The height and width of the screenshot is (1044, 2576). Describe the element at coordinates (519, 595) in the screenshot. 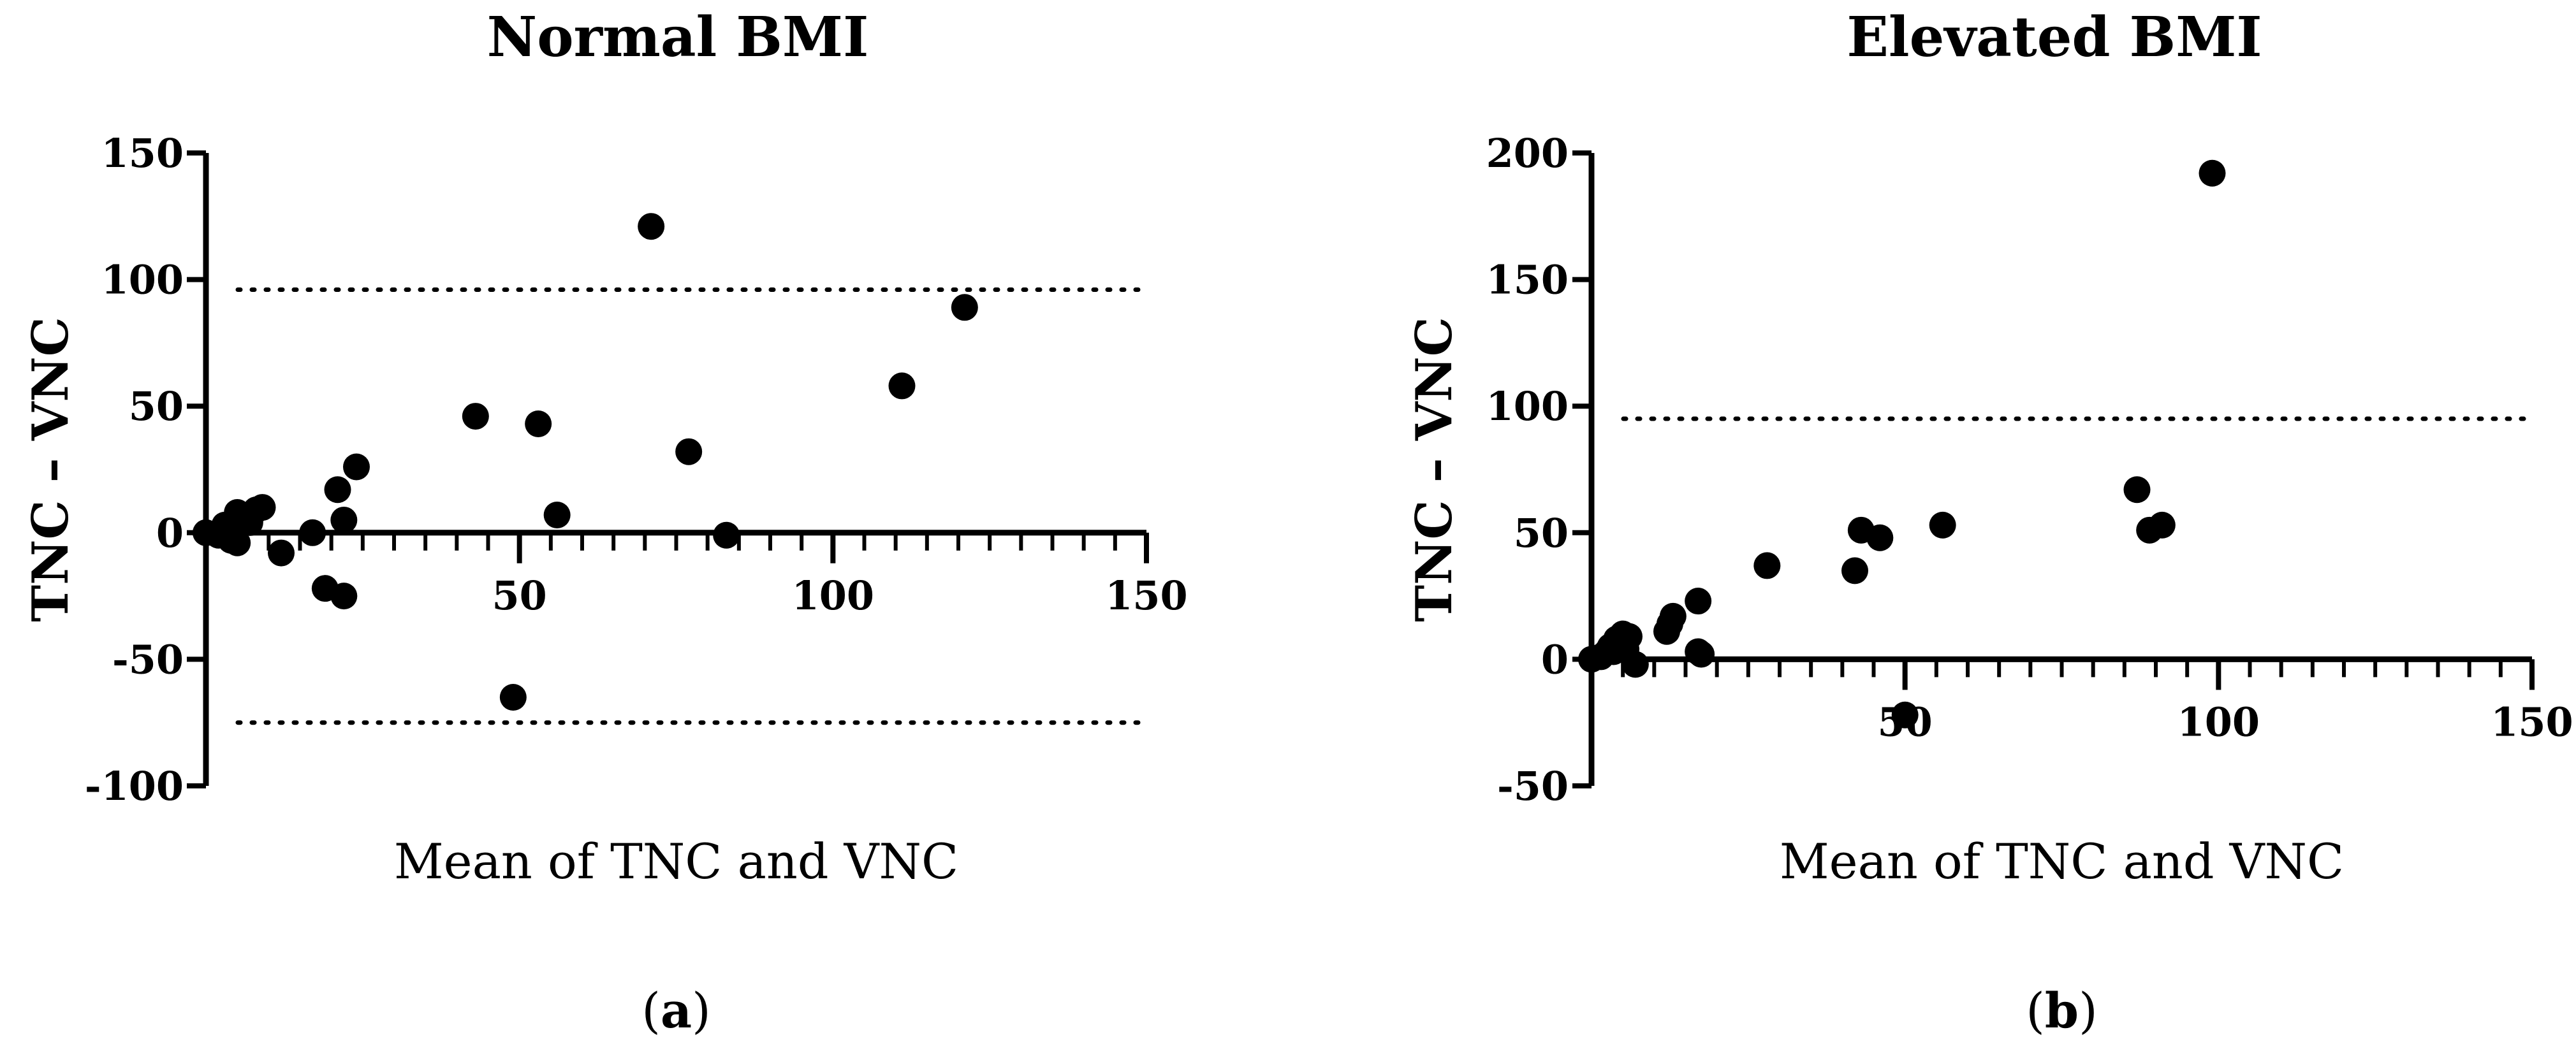

I see `x-tick-label: 50` at that location.